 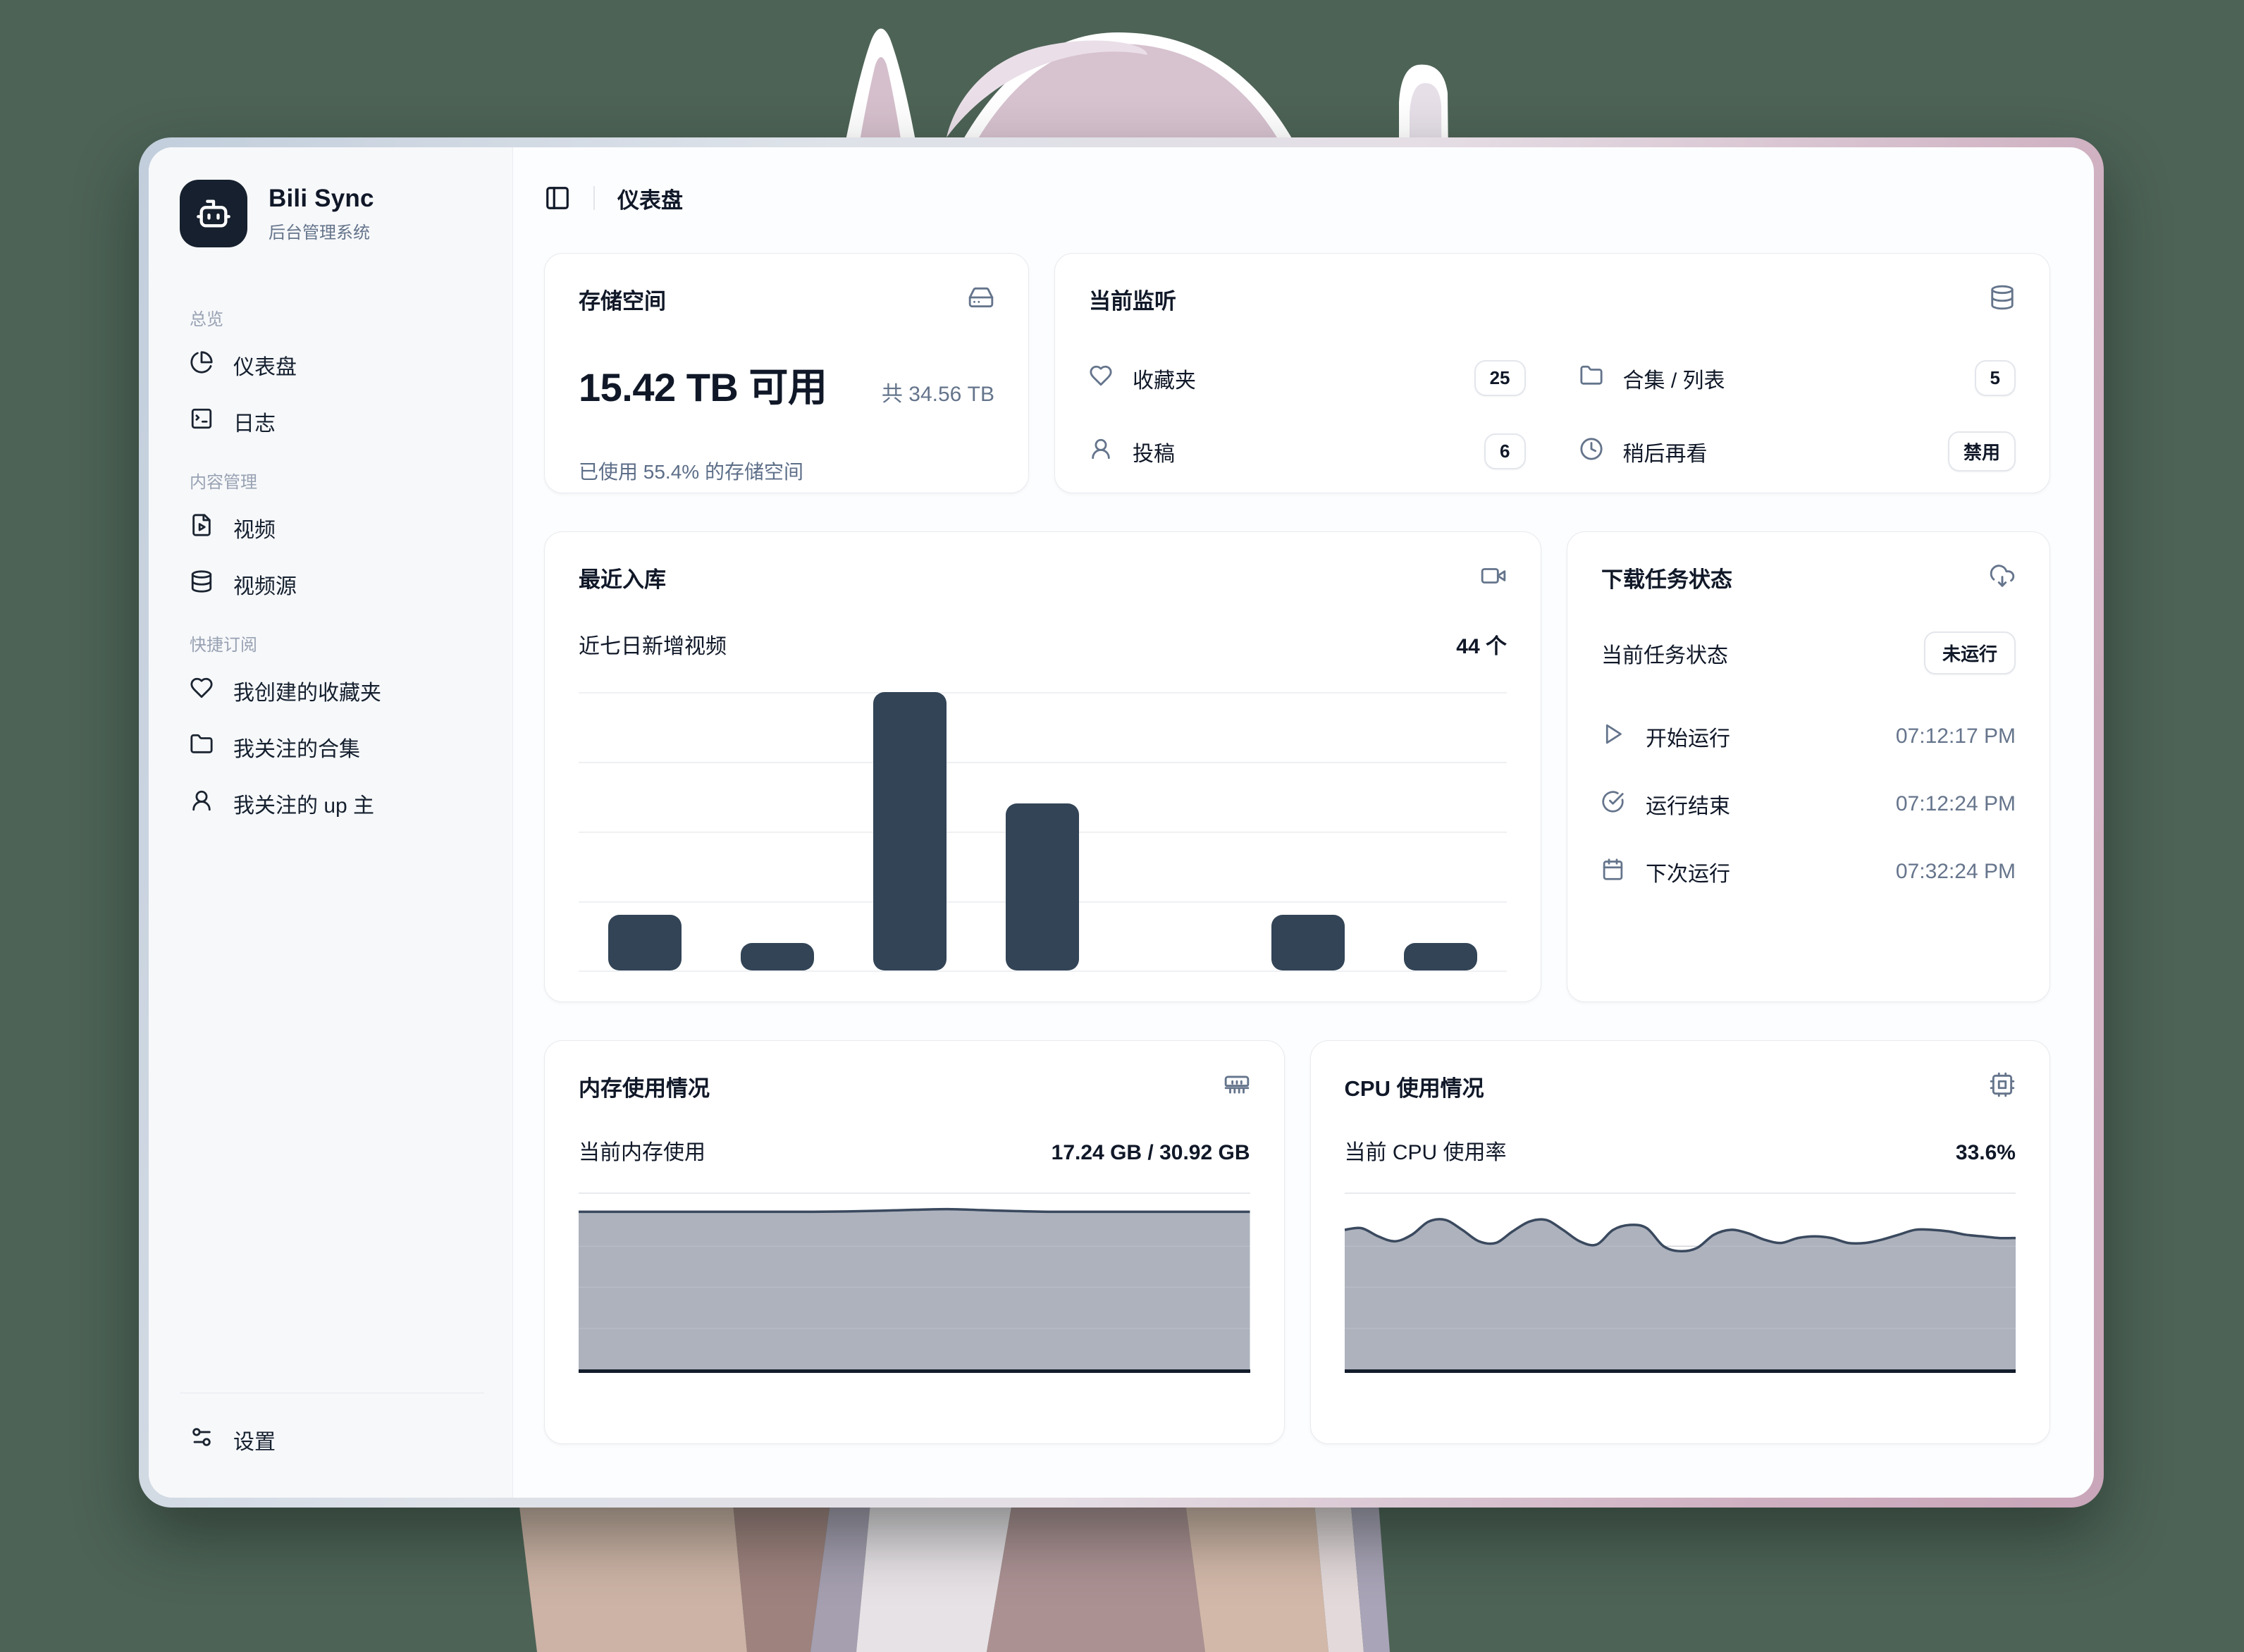 What do you see at coordinates (1414, 1088) in the screenshot?
I see `cpu-card-title: CPU 使用情况` at bounding box center [1414, 1088].